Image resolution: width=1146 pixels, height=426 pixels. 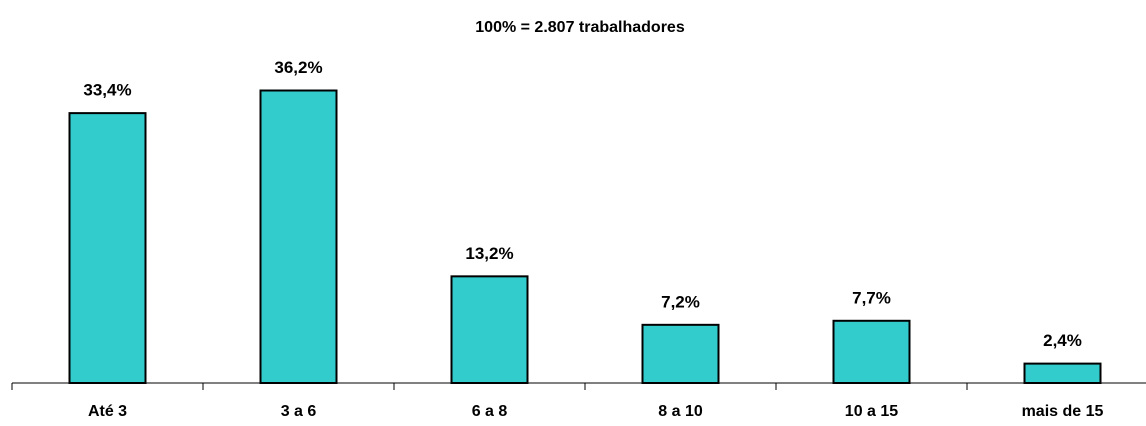 I want to click on data-label: 7,2%, so click(x=680, y=301).